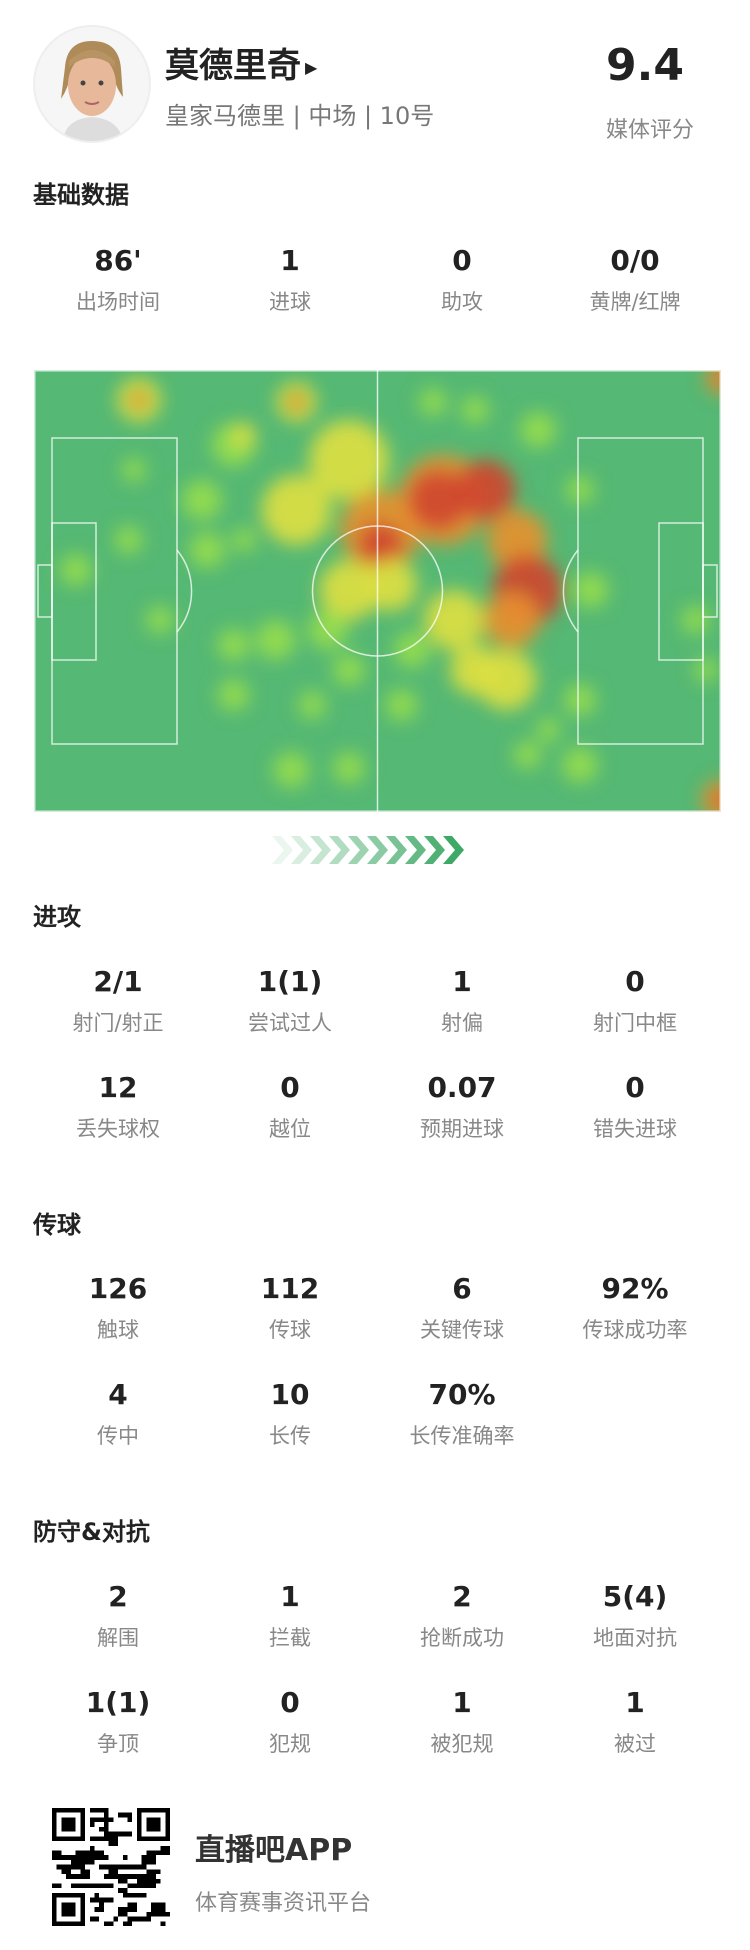  I want to click on stat-value: 0/0, so click(635, 260).